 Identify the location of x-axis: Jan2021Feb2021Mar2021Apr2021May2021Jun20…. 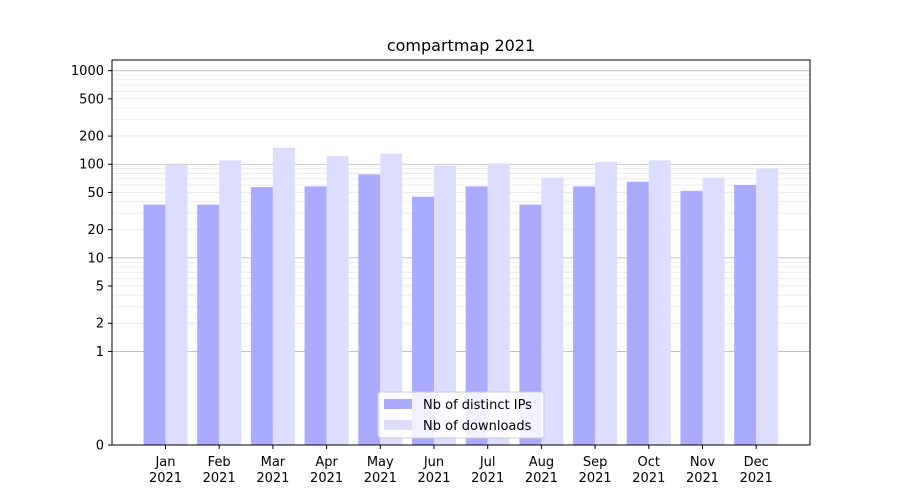
(461, 465).